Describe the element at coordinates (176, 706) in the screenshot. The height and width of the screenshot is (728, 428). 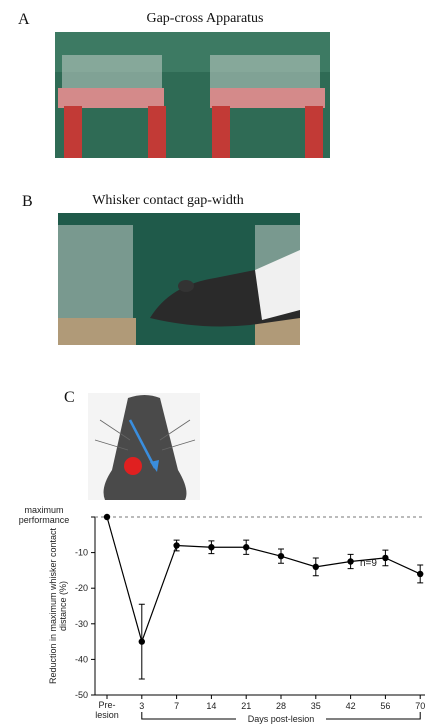
I see `x-tick-label: 7` at that location.